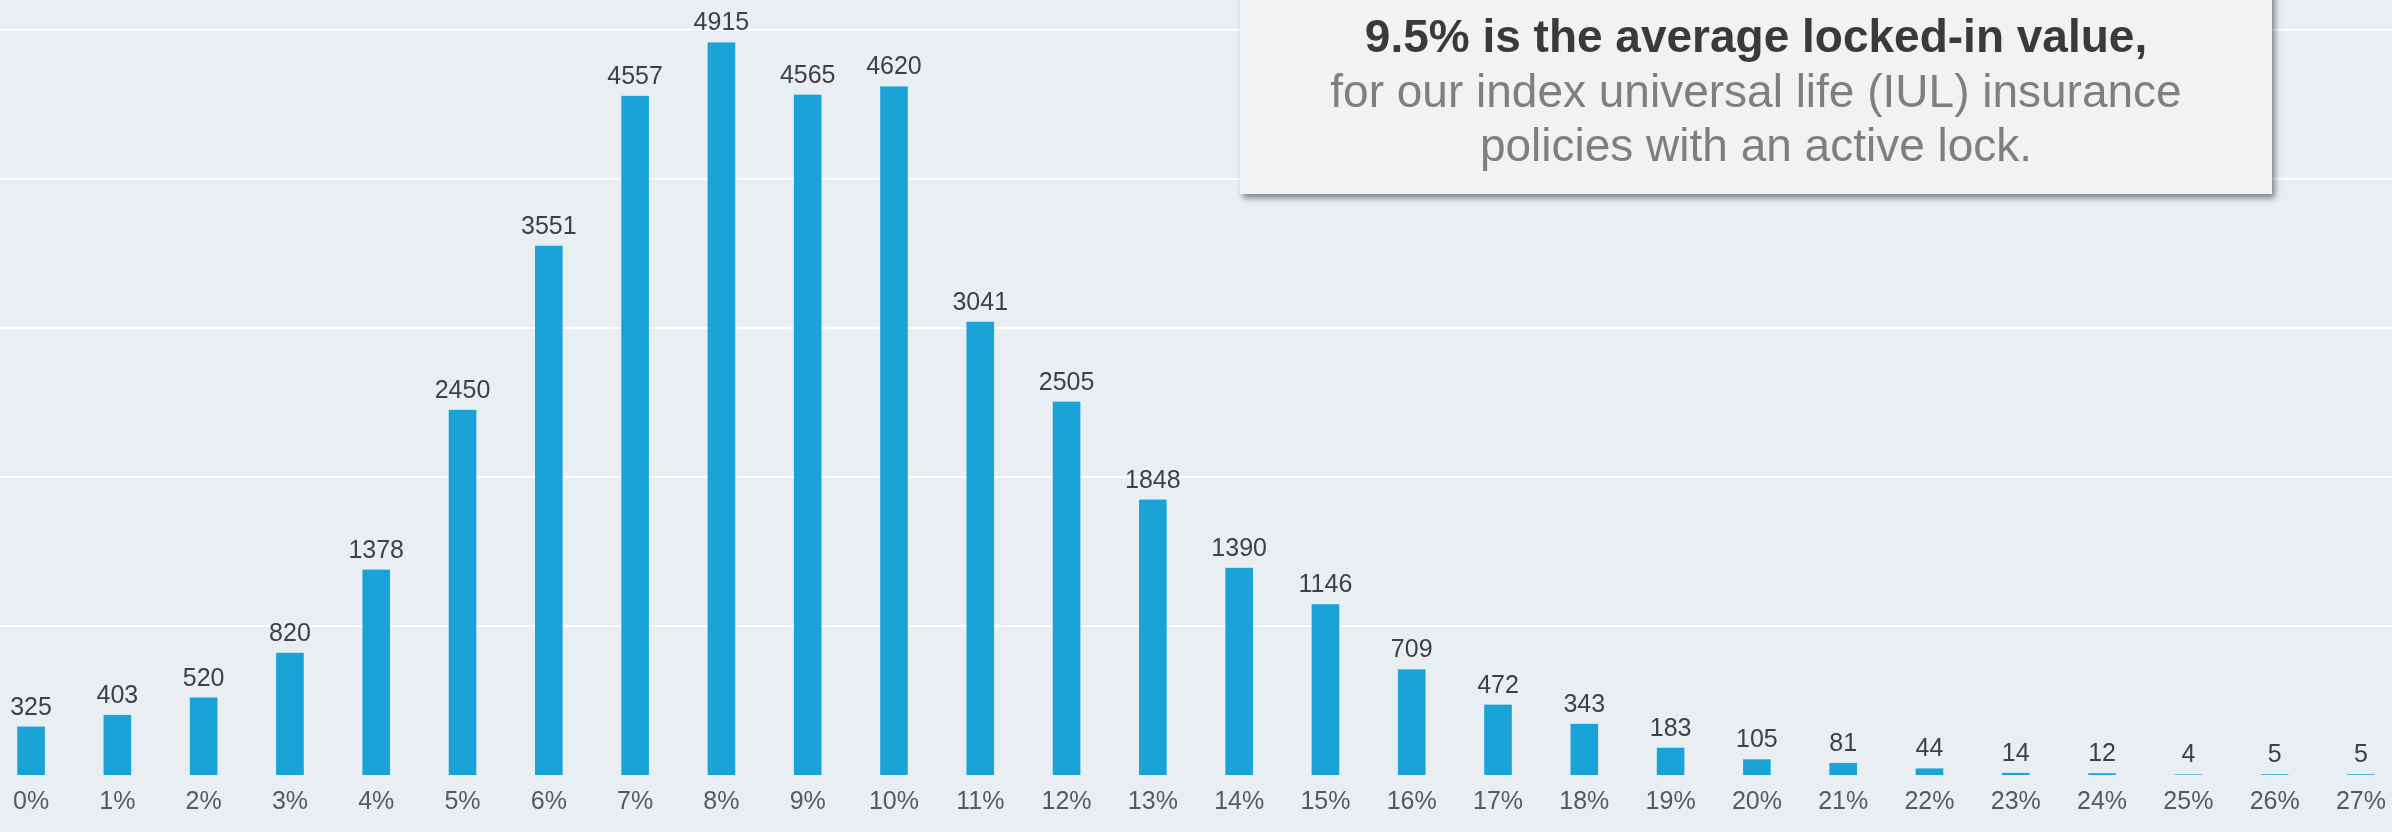 The height and width of the screenshot is (832, 2392). I want to click on x-tick-label: 27%, so click(2360, 799).